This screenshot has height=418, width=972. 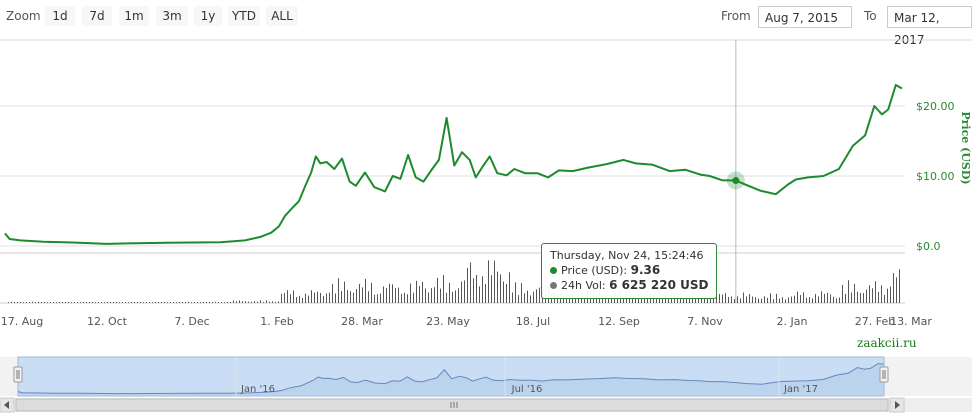 What do you see at coordinates (527, 389) in the screenshot?
I see `navigator-tick-1: Jul '16` at bounding box center [527, 389].